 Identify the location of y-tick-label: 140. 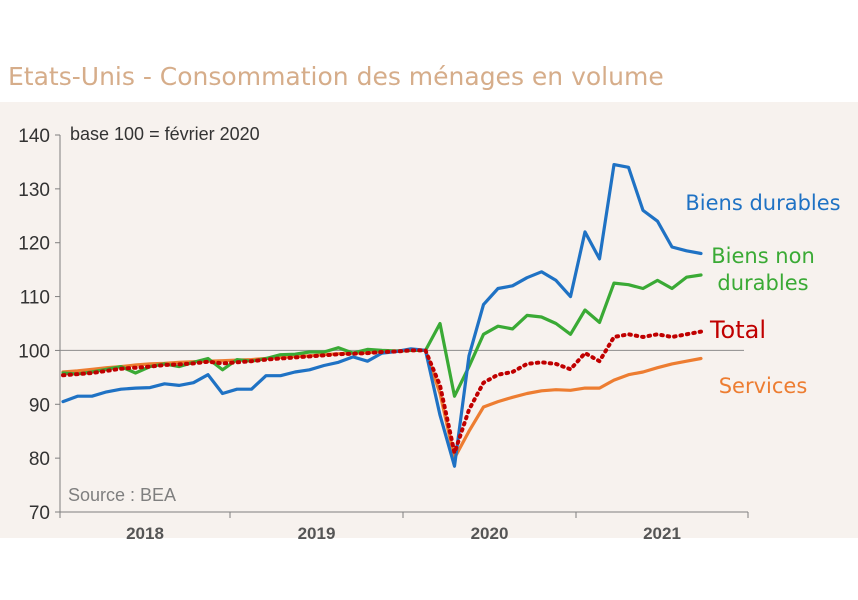
(34, 136).